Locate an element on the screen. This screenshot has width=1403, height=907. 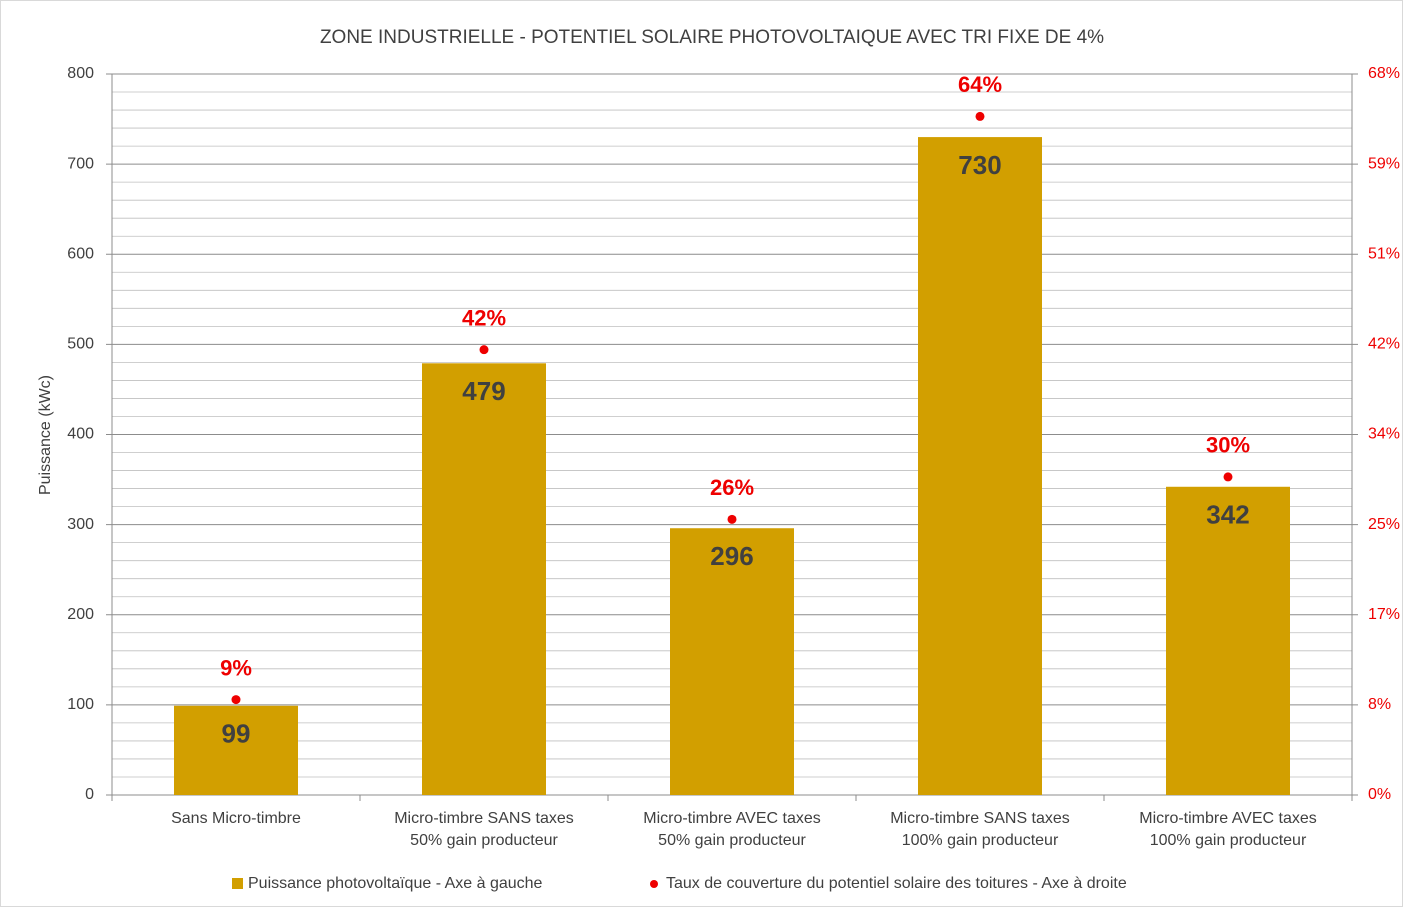
y-tick-label: 200 is located at coordinates (80, 614).